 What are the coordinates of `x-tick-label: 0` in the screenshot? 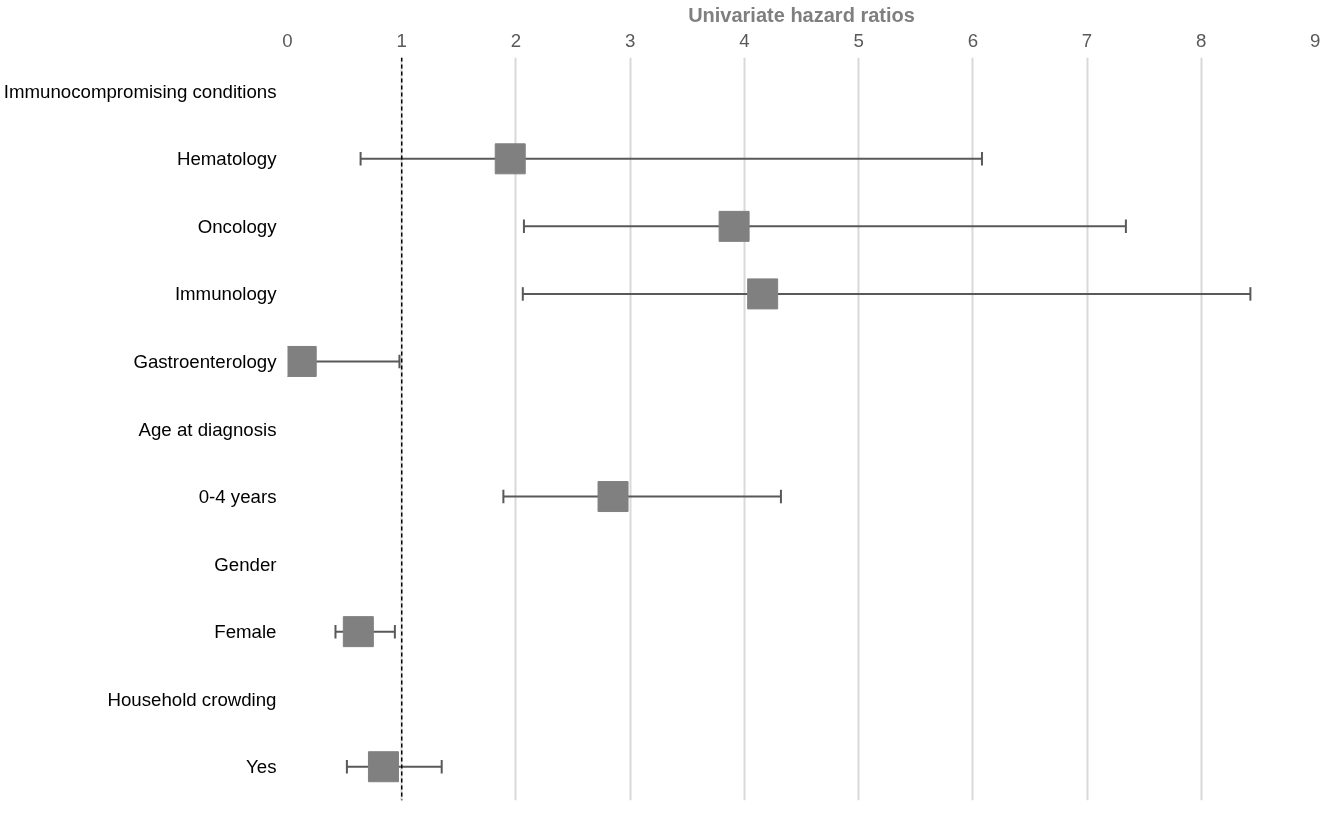 It's located at (287, 40).